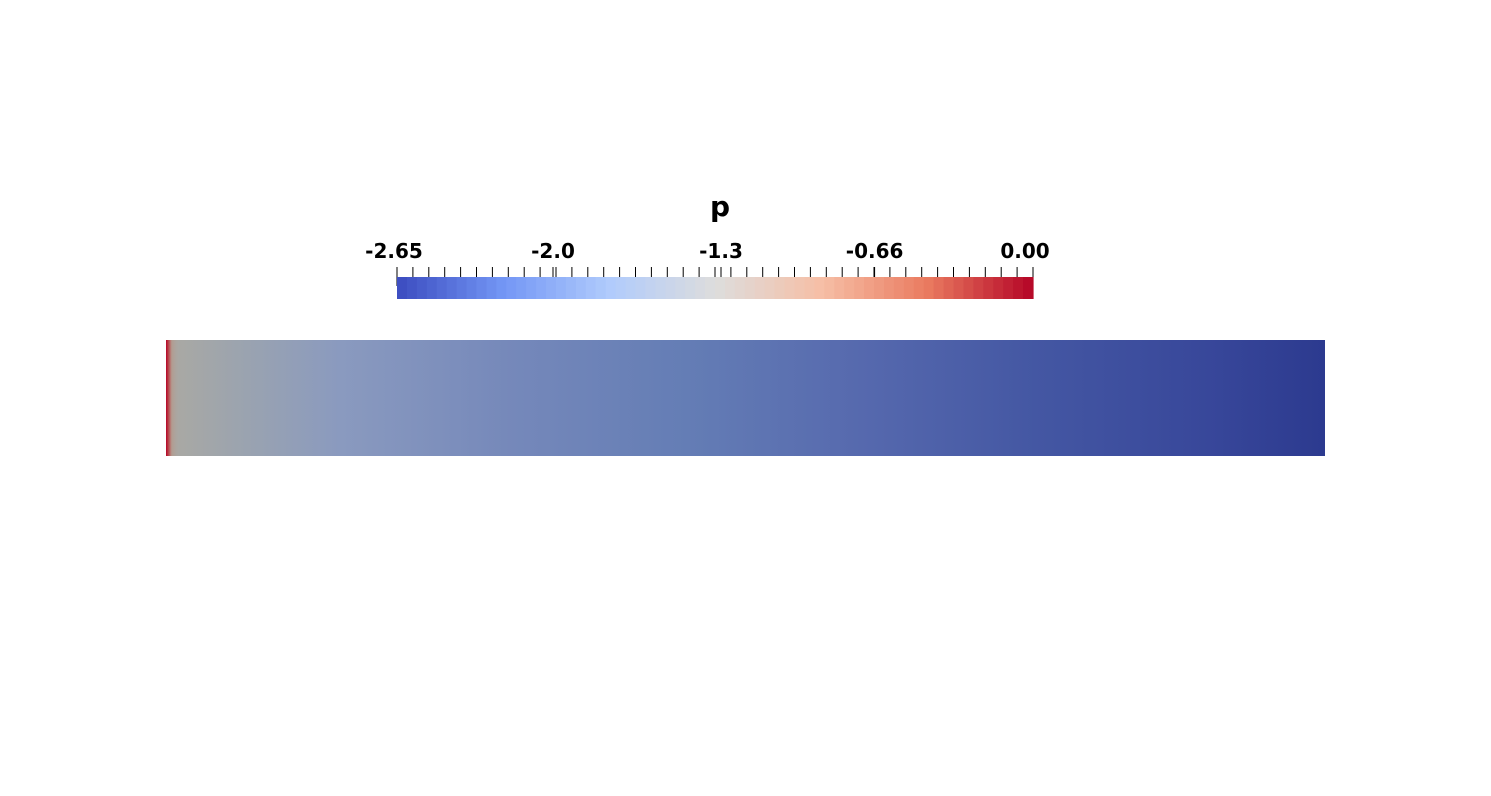 The height and width of the screenshot is (796, 1491). What do you see at coordinates (720, 206) in the screenshot?
I see `colorbar-title: p` at bounding box center [720, 206].